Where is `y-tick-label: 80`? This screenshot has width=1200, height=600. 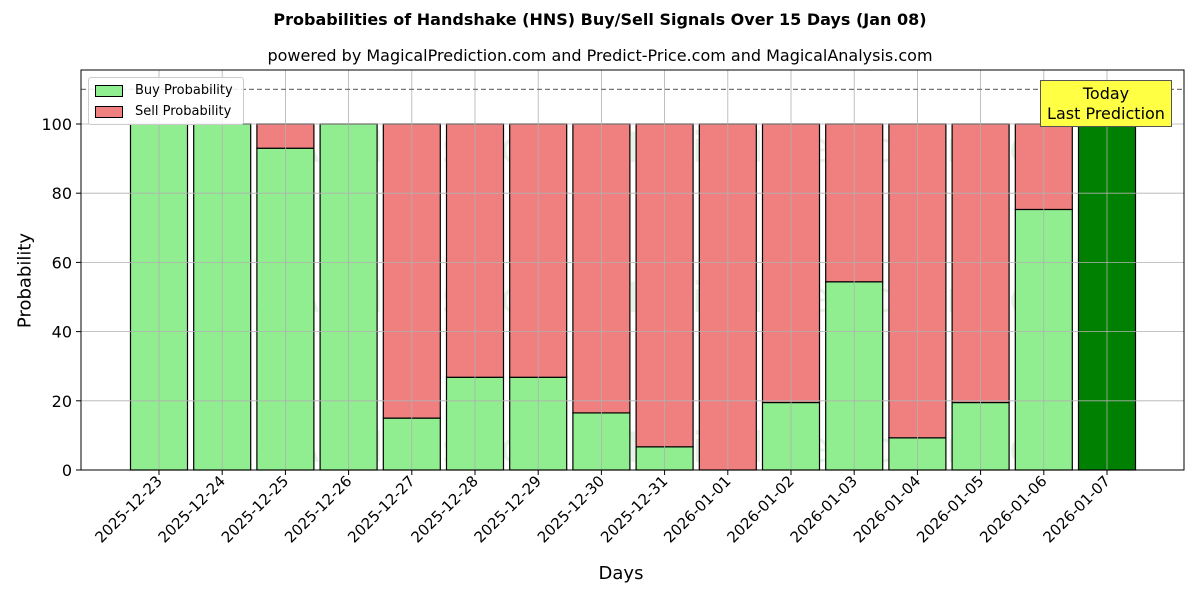 y-tick-label: 80 is located at coordinates (62, 193).